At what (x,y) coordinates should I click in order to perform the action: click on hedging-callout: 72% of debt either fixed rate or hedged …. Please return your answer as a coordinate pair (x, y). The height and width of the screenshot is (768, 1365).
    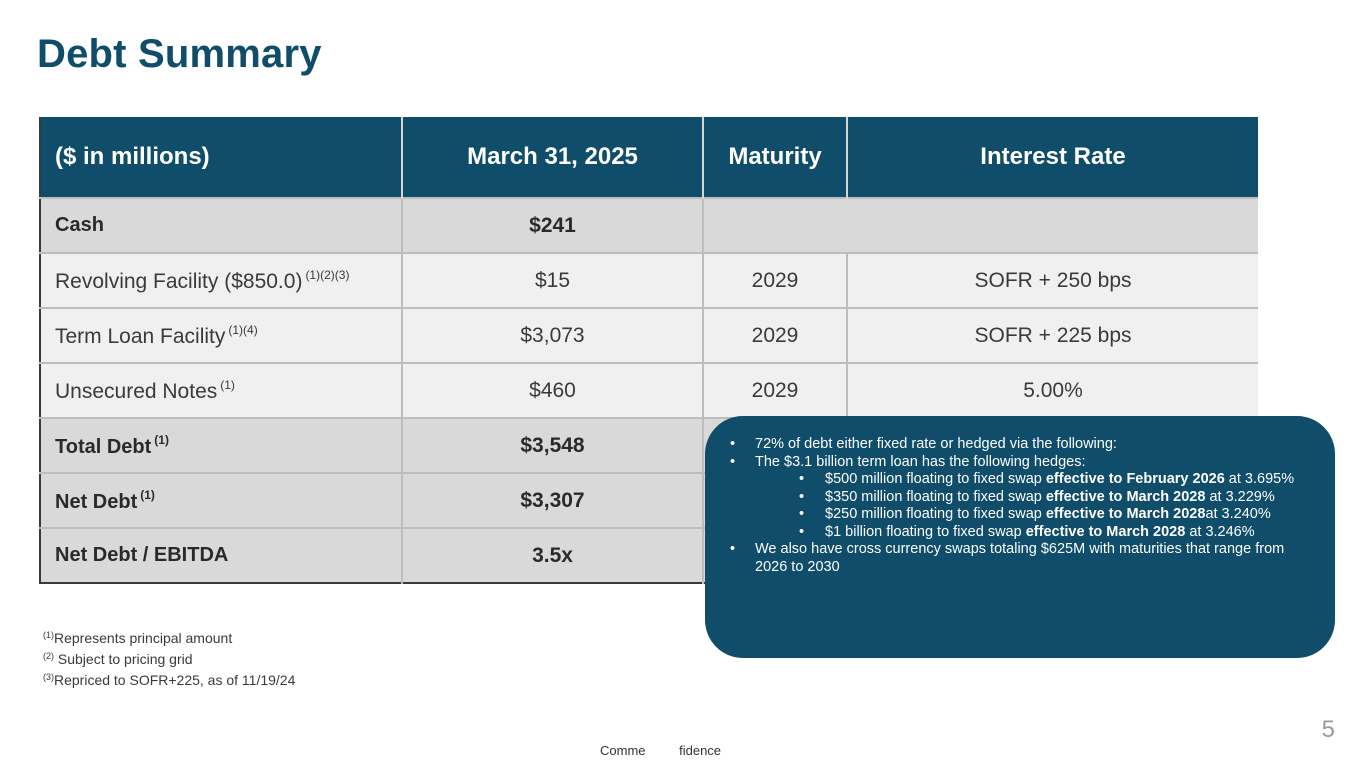
    Looking at the image, I should click on (1020, 537).